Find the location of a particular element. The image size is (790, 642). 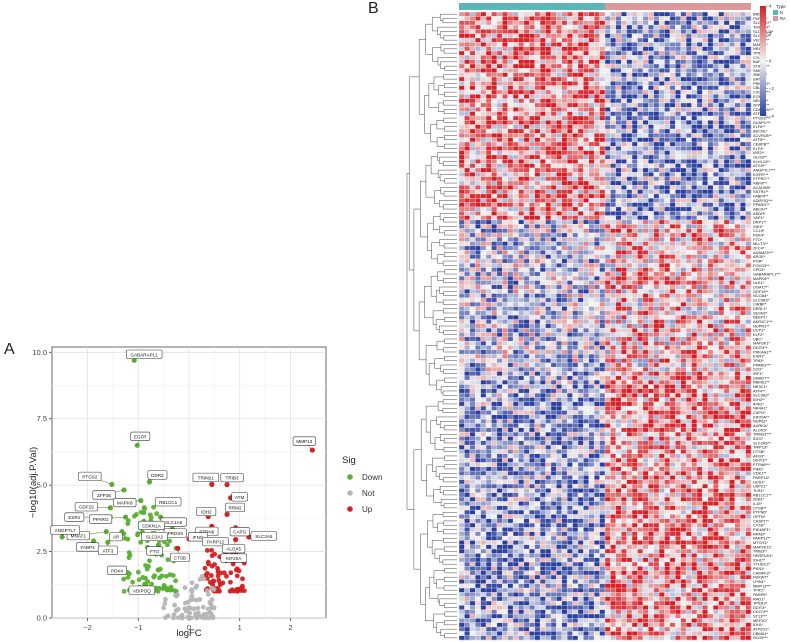

gene-label: EGFR is located at coordinates (140, 436).